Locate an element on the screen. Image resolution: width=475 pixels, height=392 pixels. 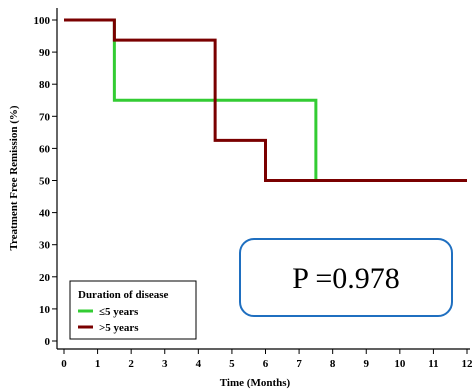
p-value-box is located at coordinates (346, 277).